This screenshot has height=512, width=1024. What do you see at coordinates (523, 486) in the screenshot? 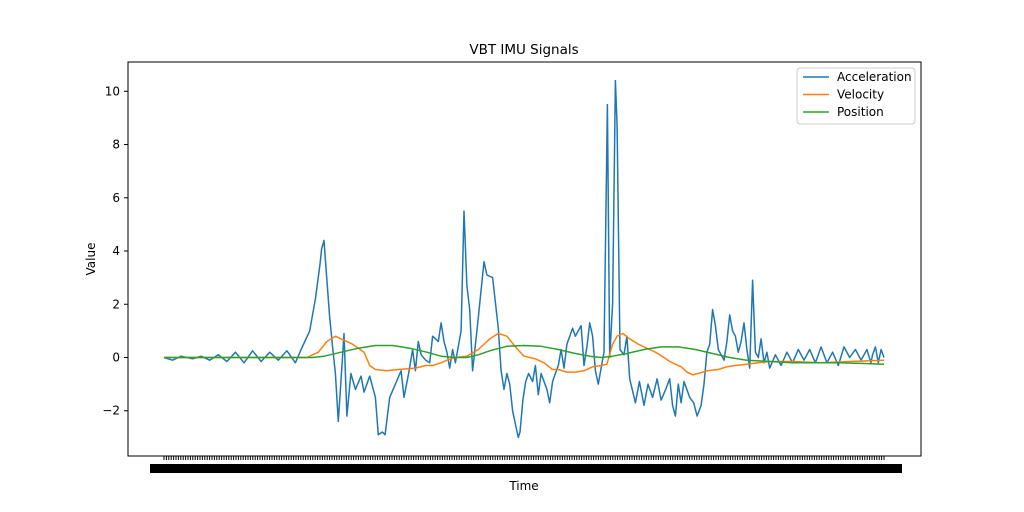
I see `x-axis-label: Time` at bounding box center [523, 486].